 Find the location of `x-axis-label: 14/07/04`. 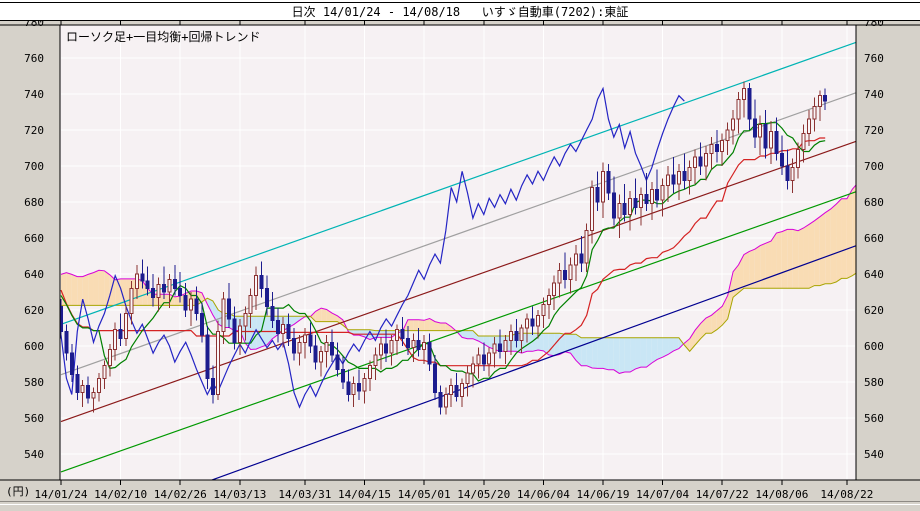

x-axis-label: 14/07/04 is located at coordinates (662, 494).